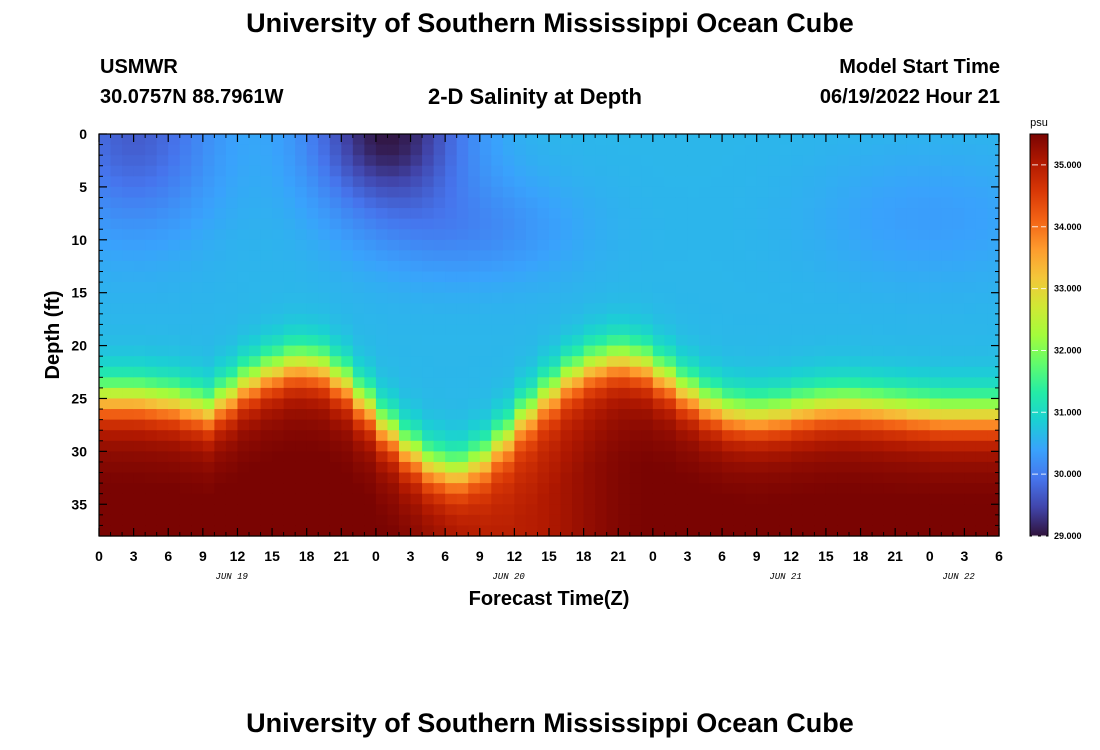  What do you see at coordinates (958, 577) in the screenshot?
I see `day-label: JUN 22` at bounding box center [958, 577].